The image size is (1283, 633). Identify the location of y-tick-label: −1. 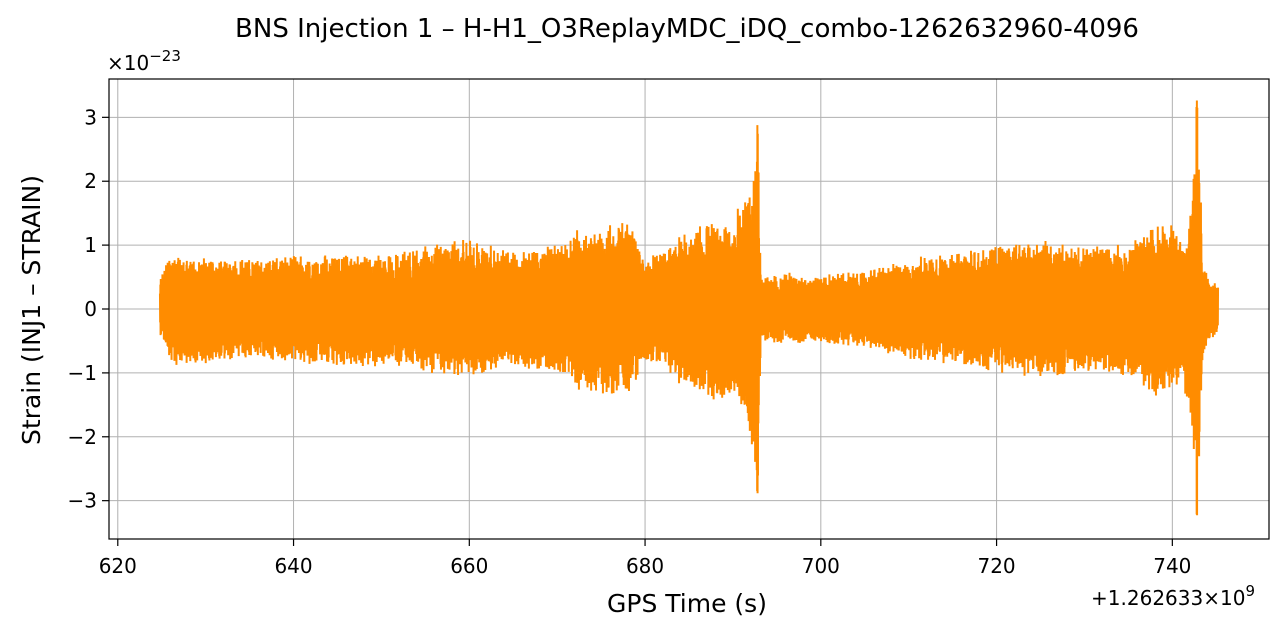
(82, 373).